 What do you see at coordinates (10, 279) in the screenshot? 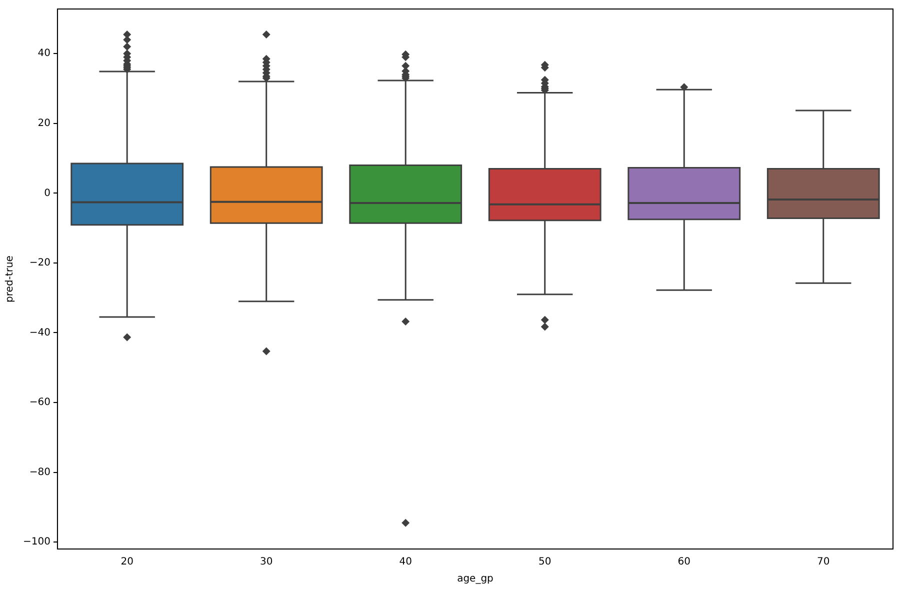
I see `y-axis-title: pred-true` at bounding box center [10, 279].